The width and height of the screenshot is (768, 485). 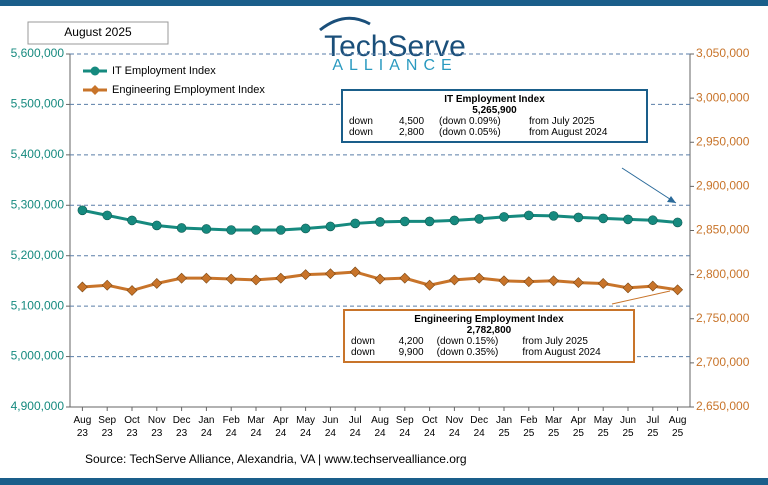 I want to click on y2-tick-label: 2,850,000, so click(x=723, y=230).